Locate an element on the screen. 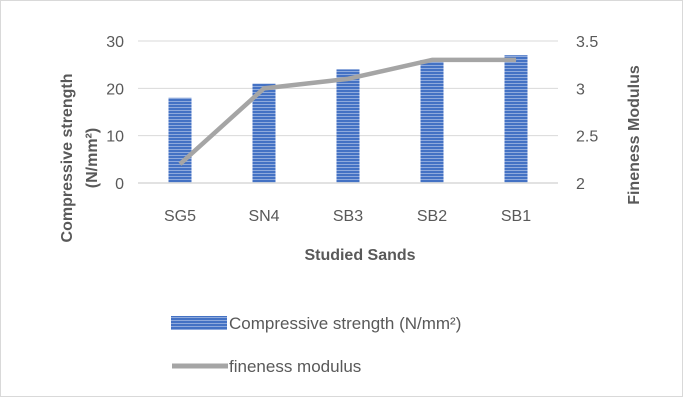  bar-sn4 is located at coordinates (264, 133).